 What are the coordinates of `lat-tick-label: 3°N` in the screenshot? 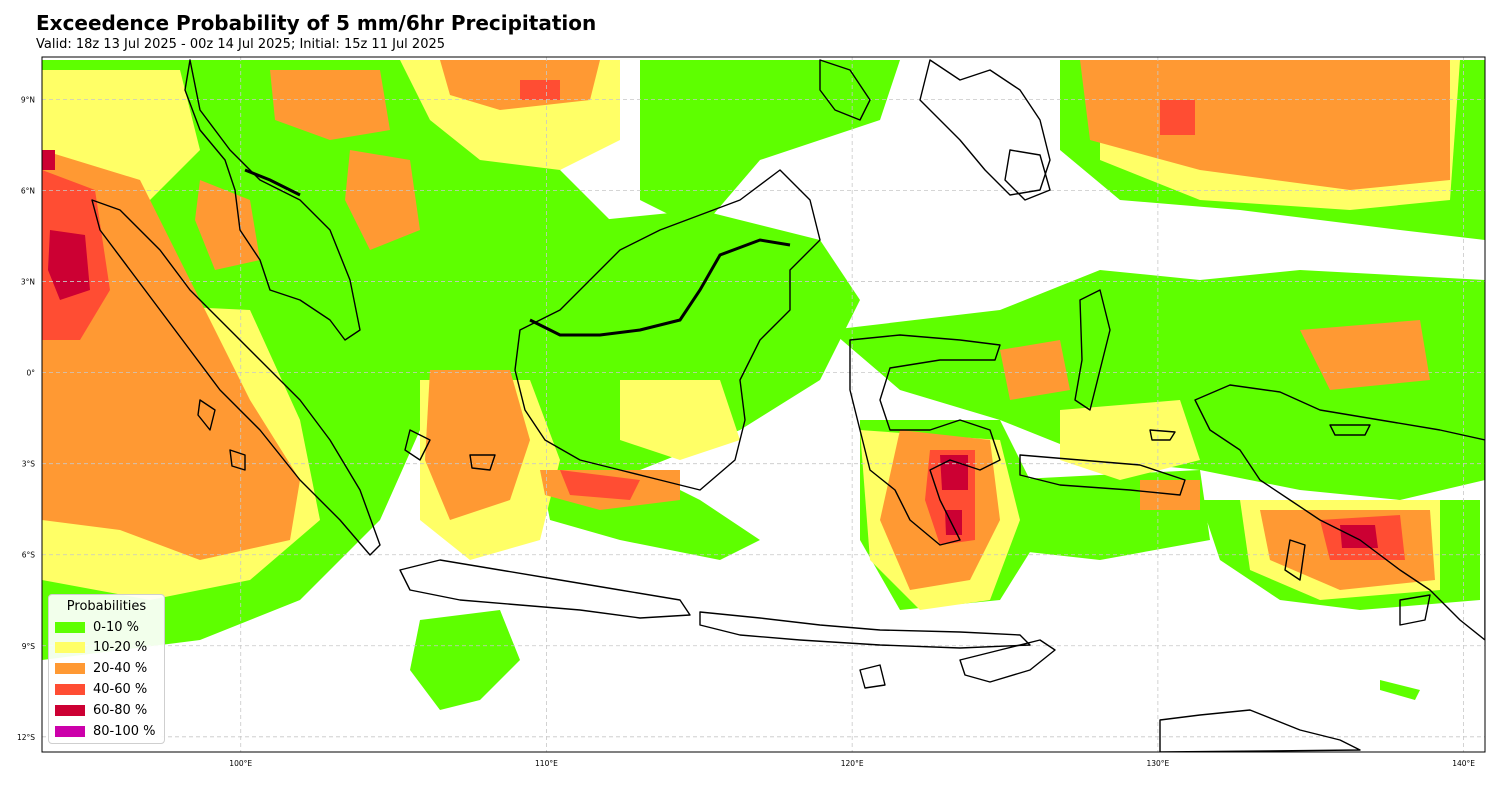 It's located at (28, 282).